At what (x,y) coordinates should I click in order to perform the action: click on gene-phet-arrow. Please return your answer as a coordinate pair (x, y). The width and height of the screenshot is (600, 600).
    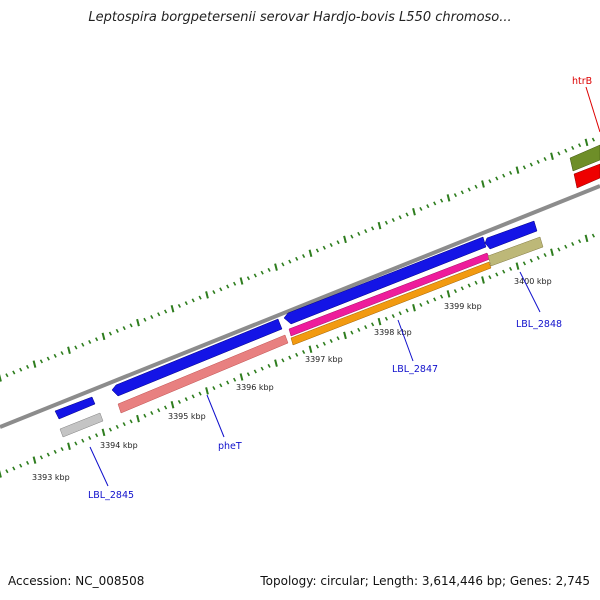
    Looking at the image, I should click on (197, 357).